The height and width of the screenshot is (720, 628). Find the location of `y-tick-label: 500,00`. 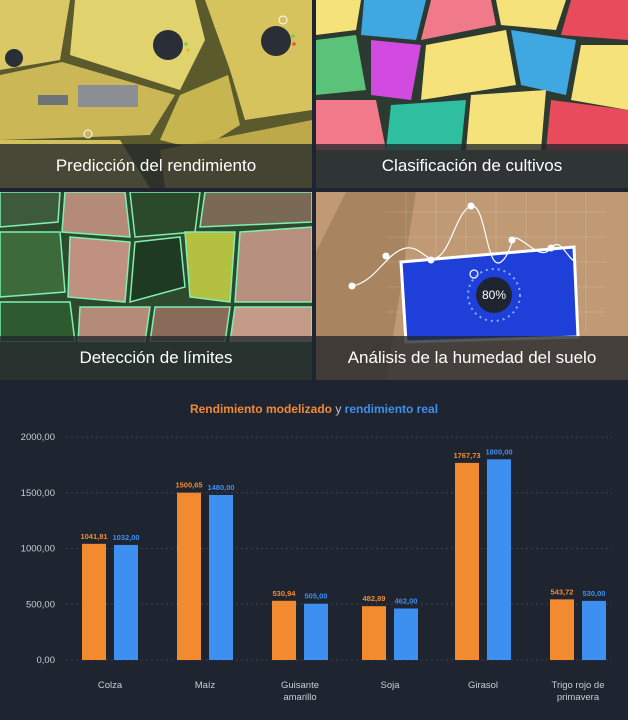

y-tick-label: 500,00 is located at coordinates (40, 604).